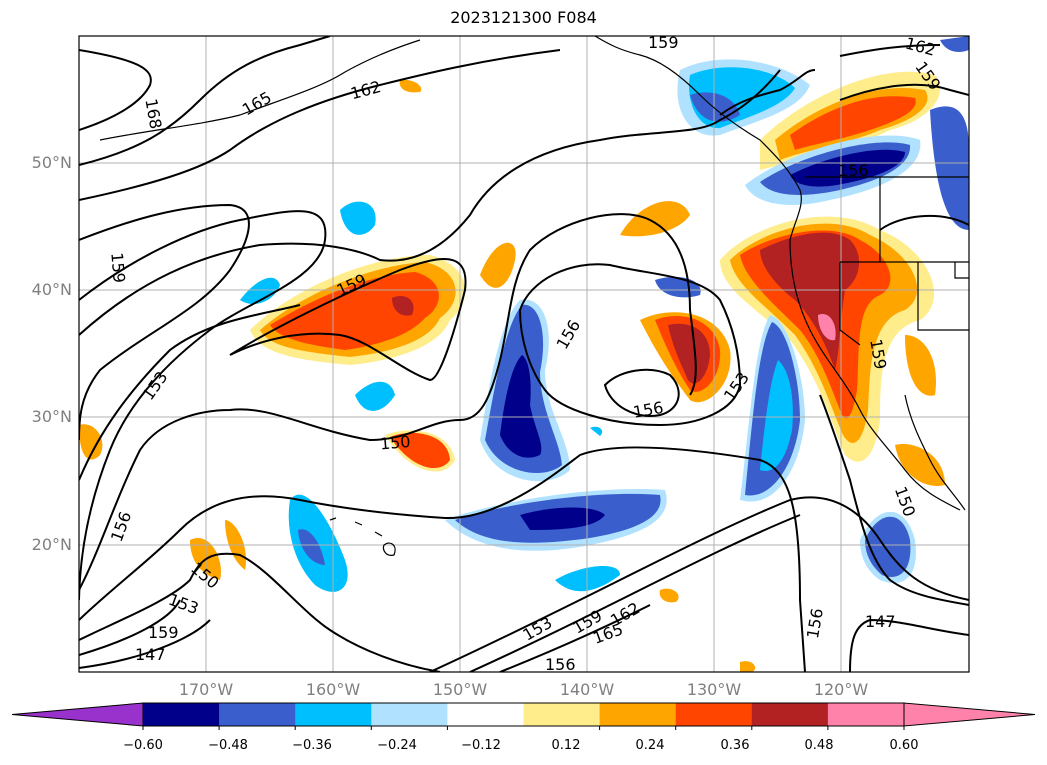 The width and height of the screenshot is (1047, 765). What do you see at coordinates (566, 745) in the screenshot?
I see `colorbar-tick-label: 0.12` at bounding box center [566, 745].